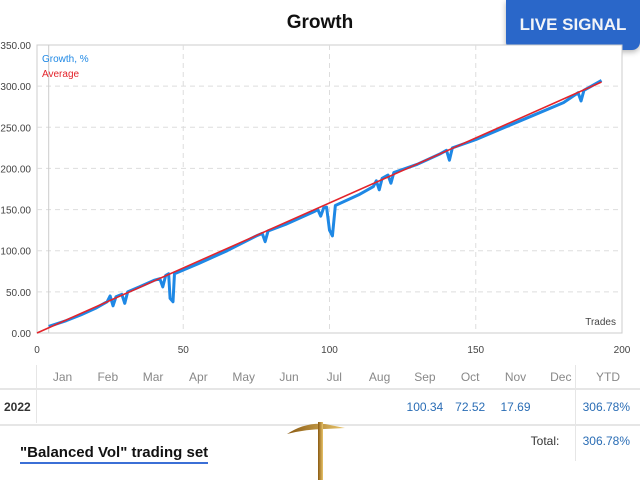 This screenshot has height=480, width=640. Describe the element at coordinates (65, 59) in the screenshot. I see `legend-growth: Growth, %` at that location.